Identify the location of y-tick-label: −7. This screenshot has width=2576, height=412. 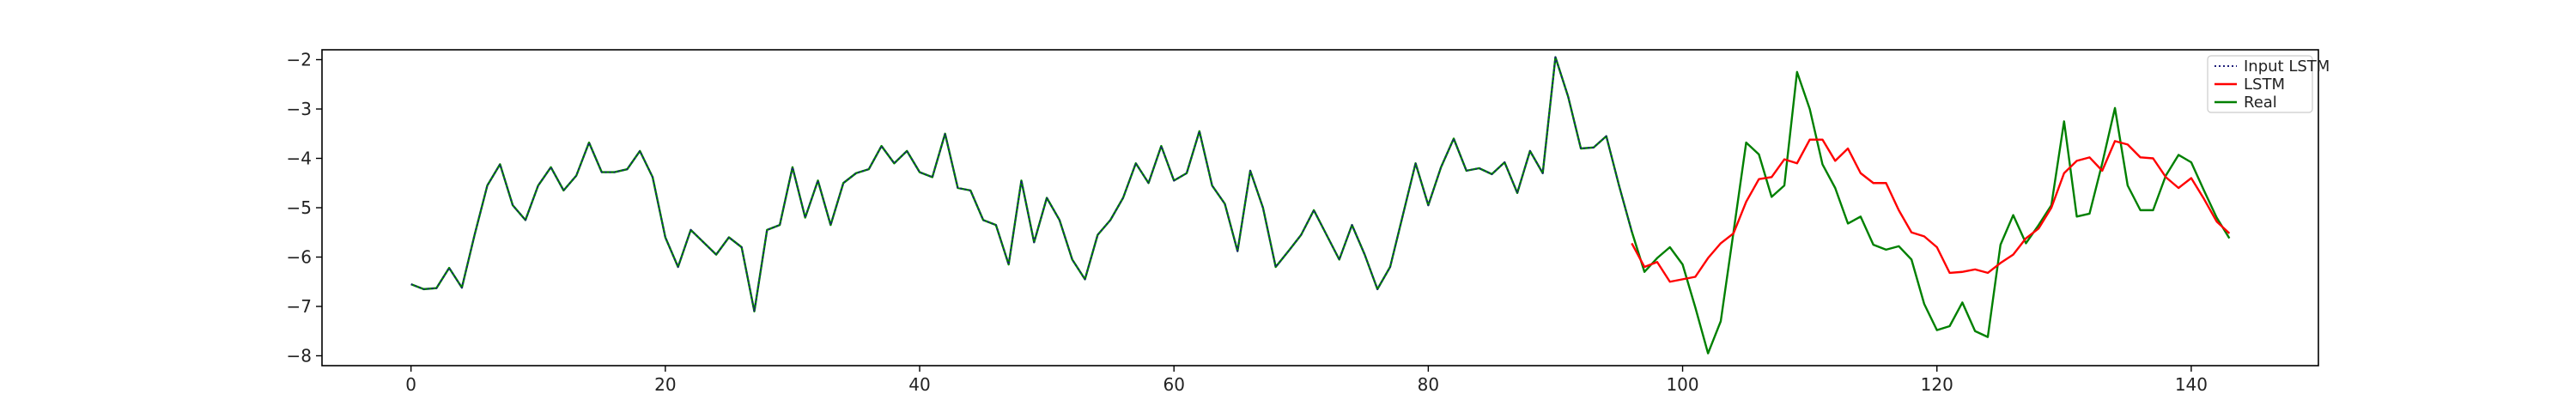
(300, 306).